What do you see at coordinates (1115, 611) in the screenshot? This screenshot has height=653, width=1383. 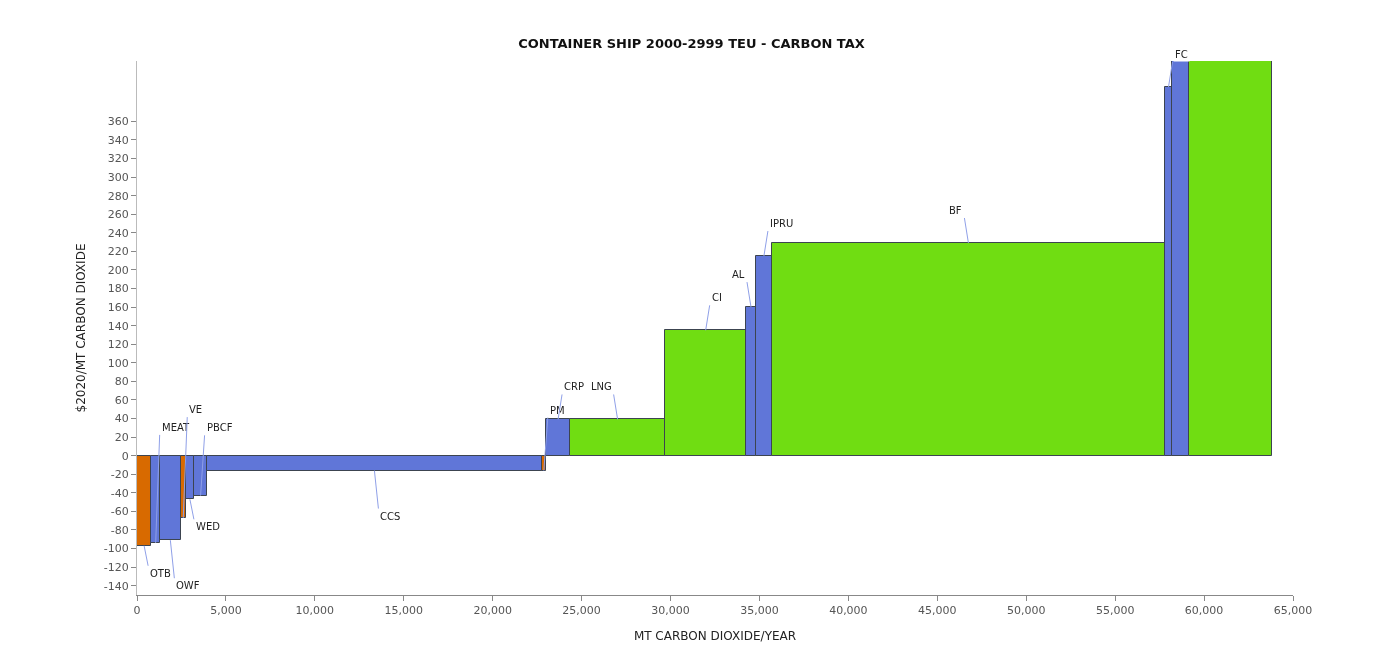 I see `x-tick-label: 55,000` at bounding box center [1115, 611].